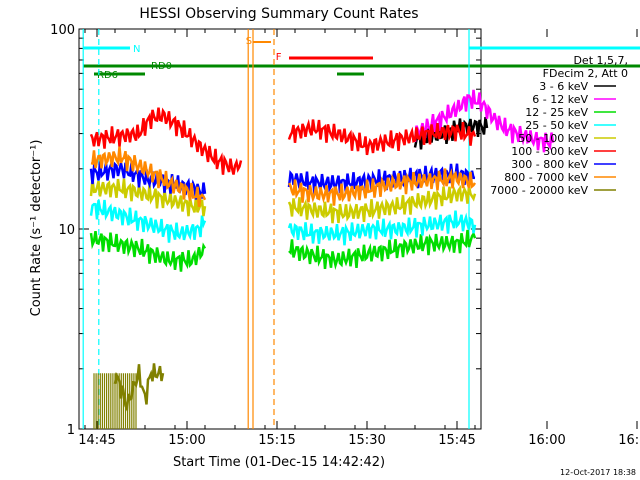 This screenshot has height=480, width=640. I want to click on x-tick-label: 15:30, so click(366, 440).